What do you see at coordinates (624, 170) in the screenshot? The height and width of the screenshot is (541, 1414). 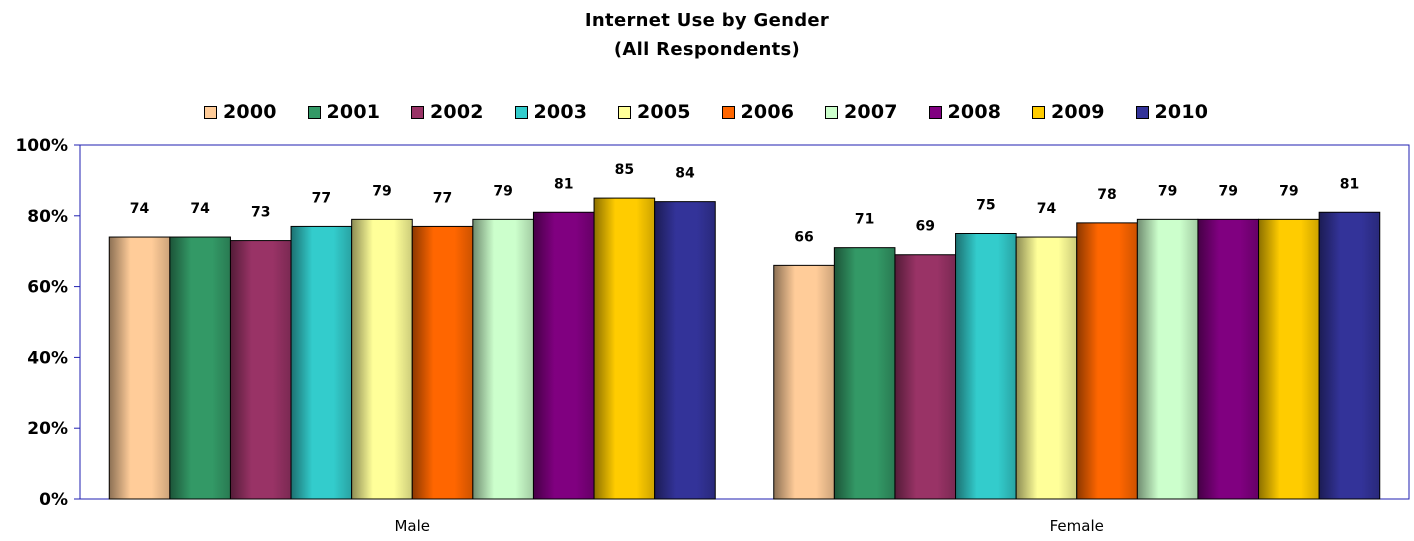 I see `data-label: 85` at bounding box center [624, 170].